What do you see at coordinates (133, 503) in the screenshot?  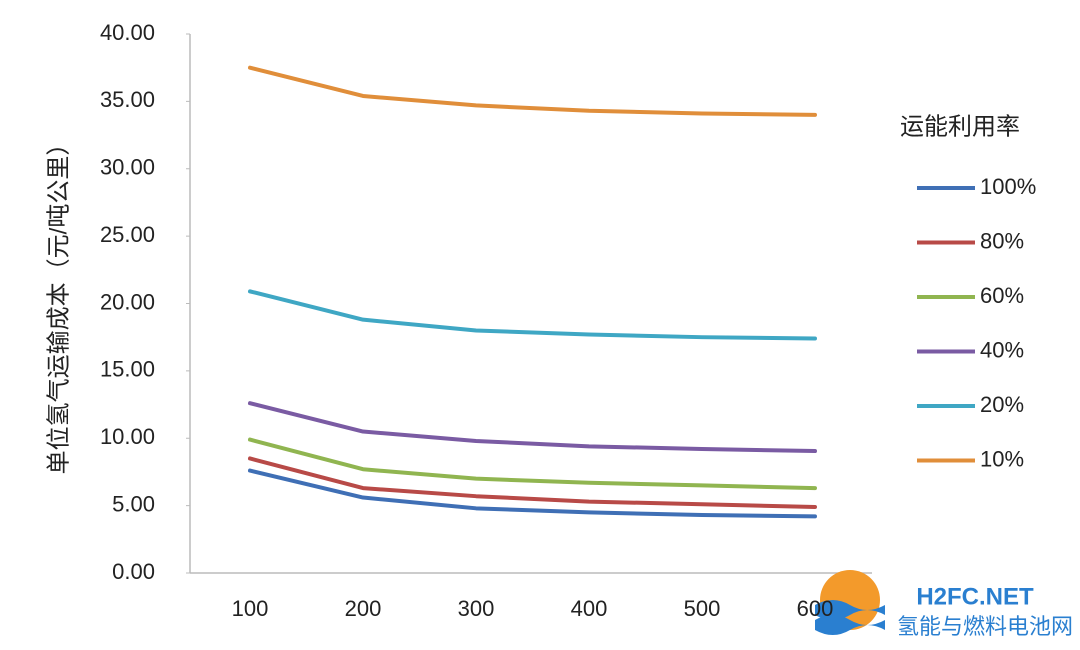 I see `y-tick-label: 5.00` at bounding box center [133, 503].